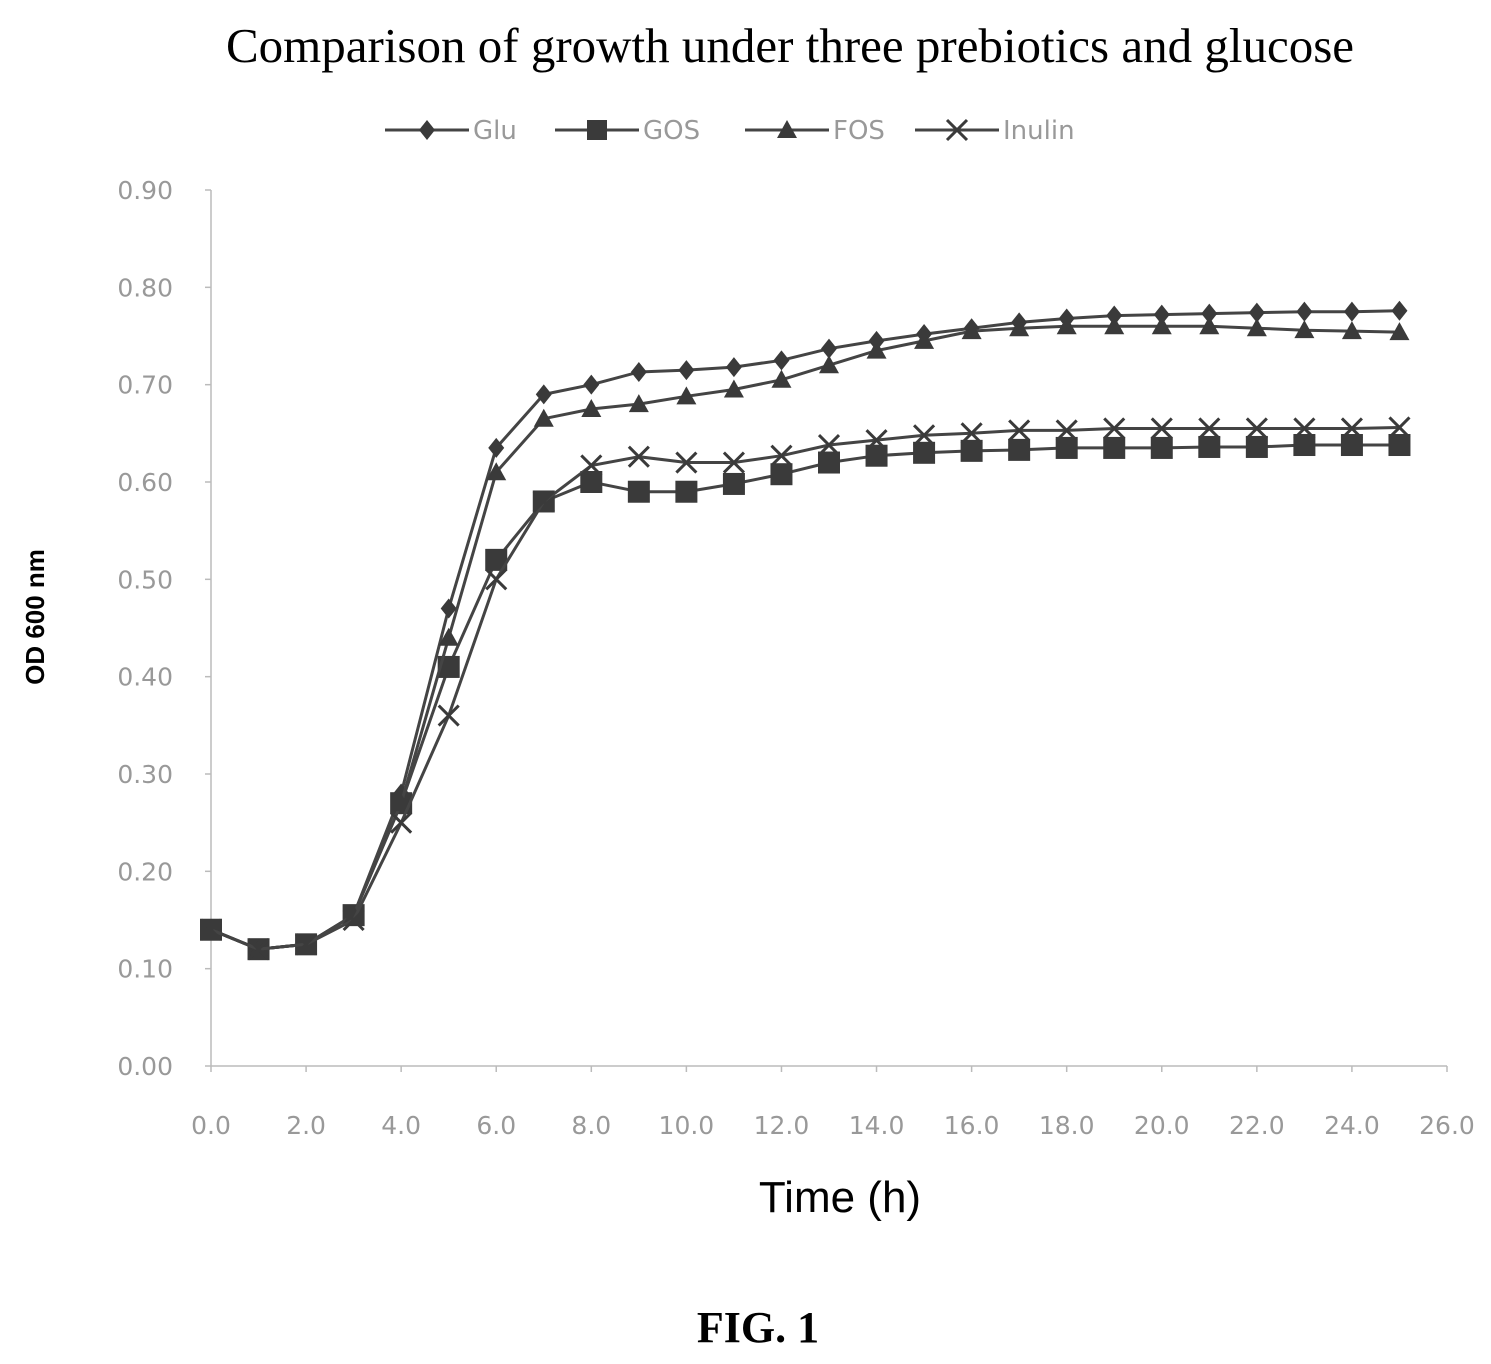 The image size is (1491, 1364). What do you see at coordinates (730, 131) in the screenshot?
I see `chart-legend: Glu GOS FOS Inulin` at bounding box center [730, 131].